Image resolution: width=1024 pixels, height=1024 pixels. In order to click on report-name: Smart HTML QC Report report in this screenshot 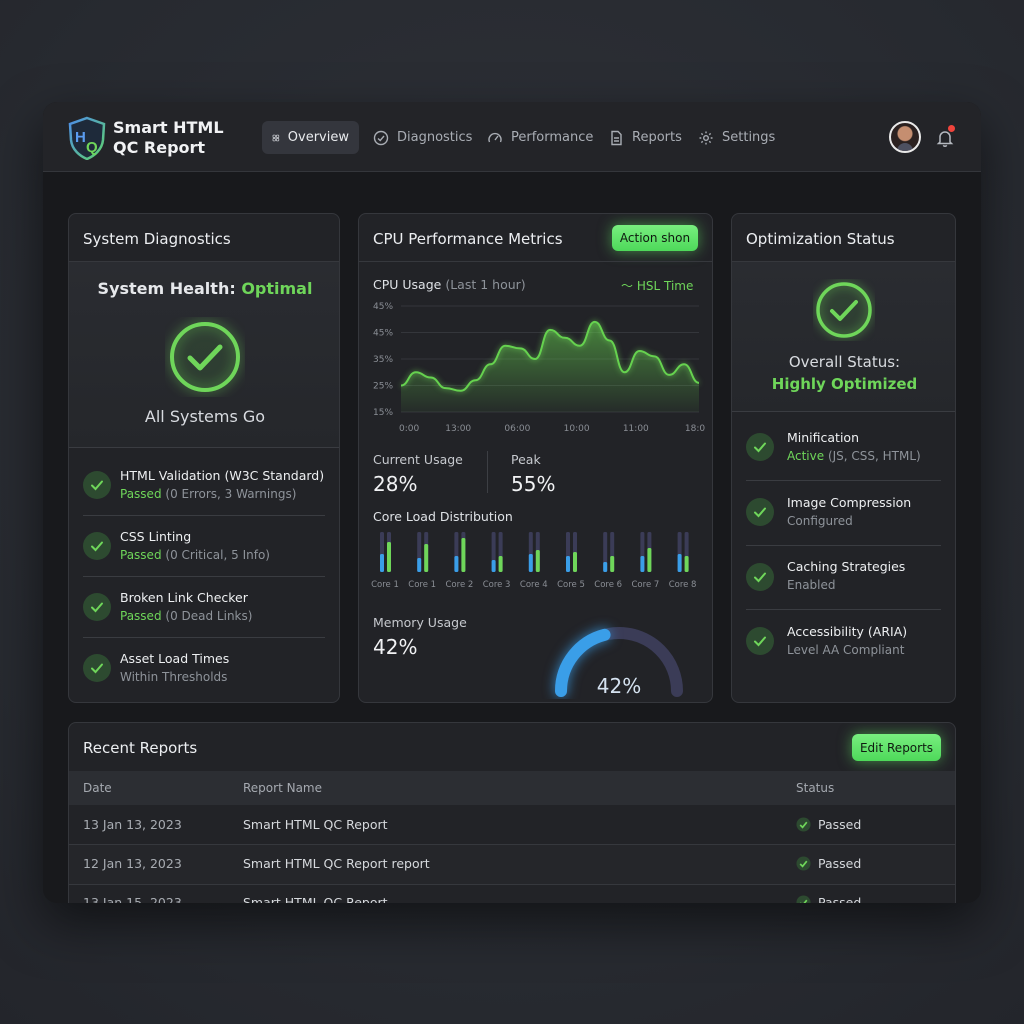, I will do `click(336, 863)`.